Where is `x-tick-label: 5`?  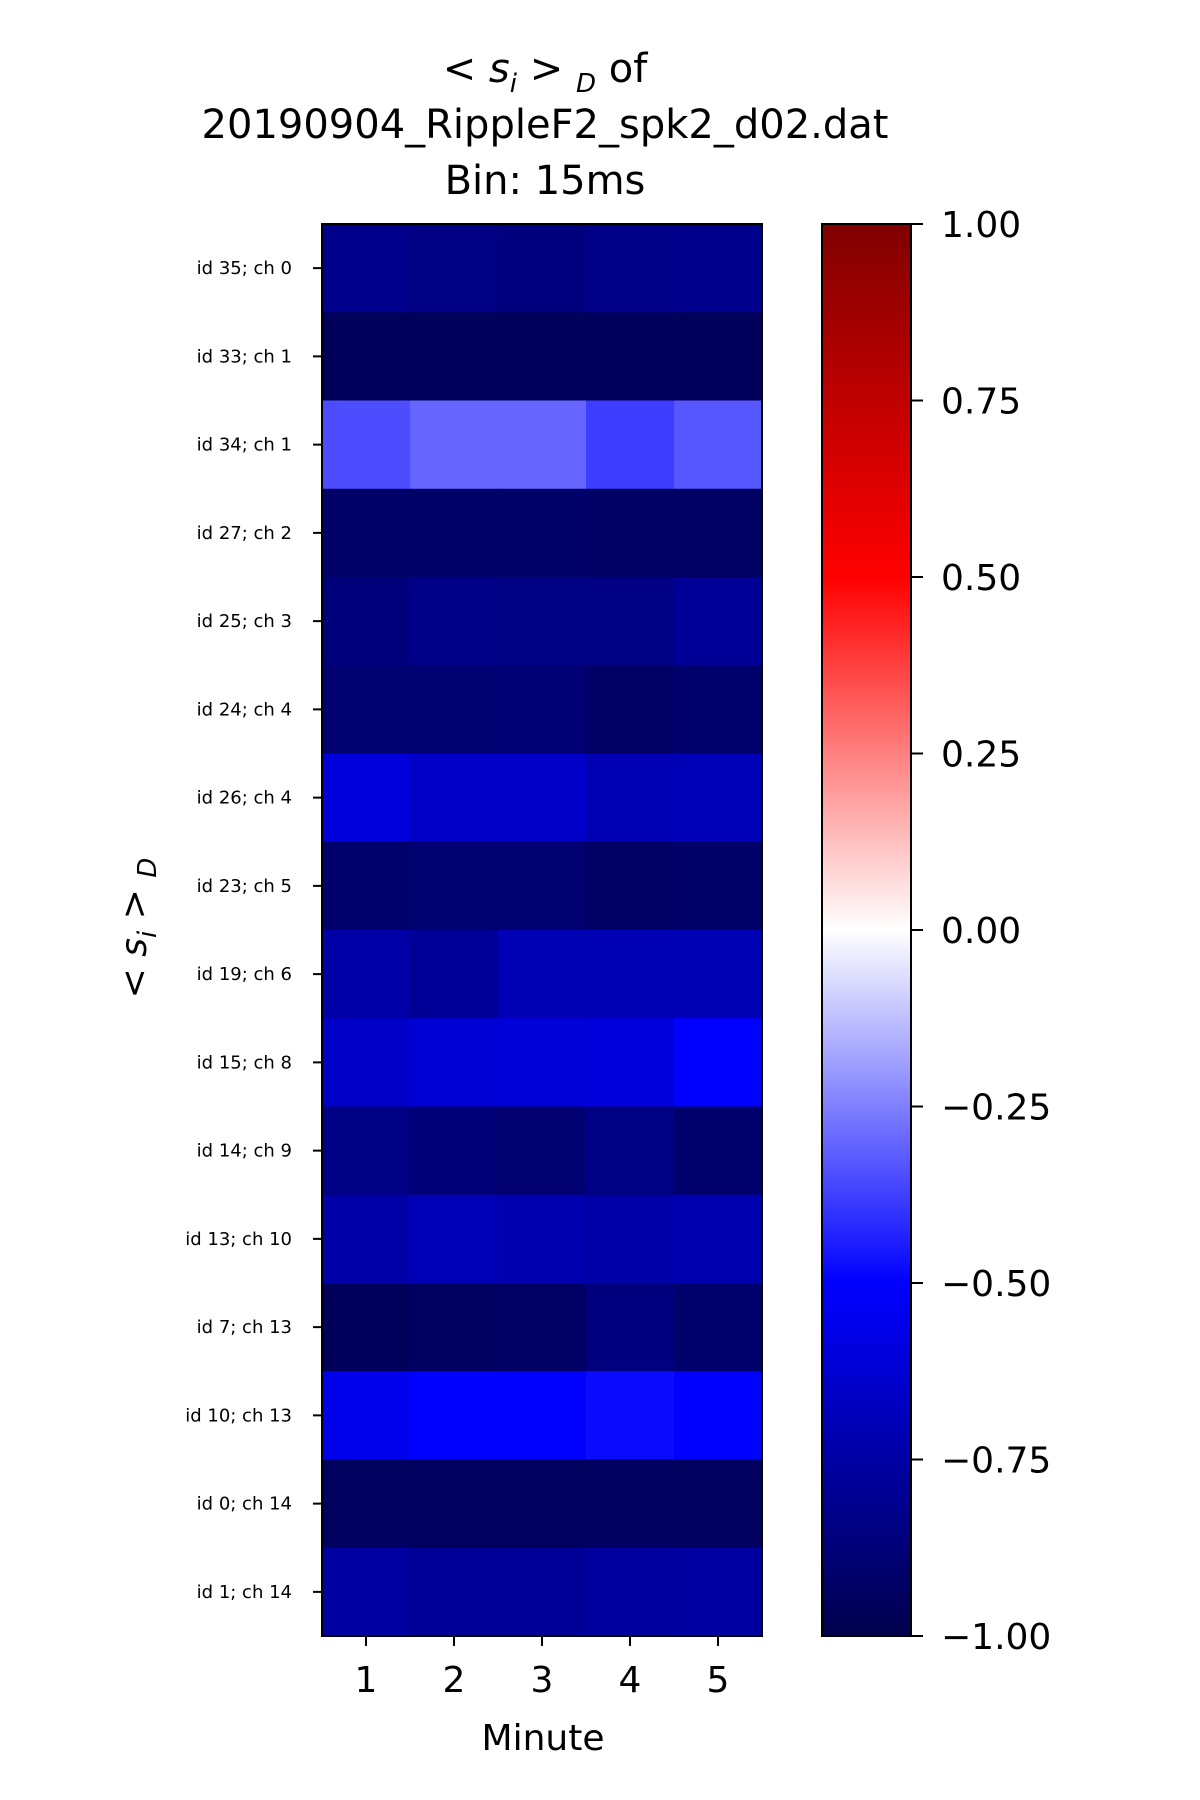
x-tick-label: 5 is located at coordinates (718, 1680).